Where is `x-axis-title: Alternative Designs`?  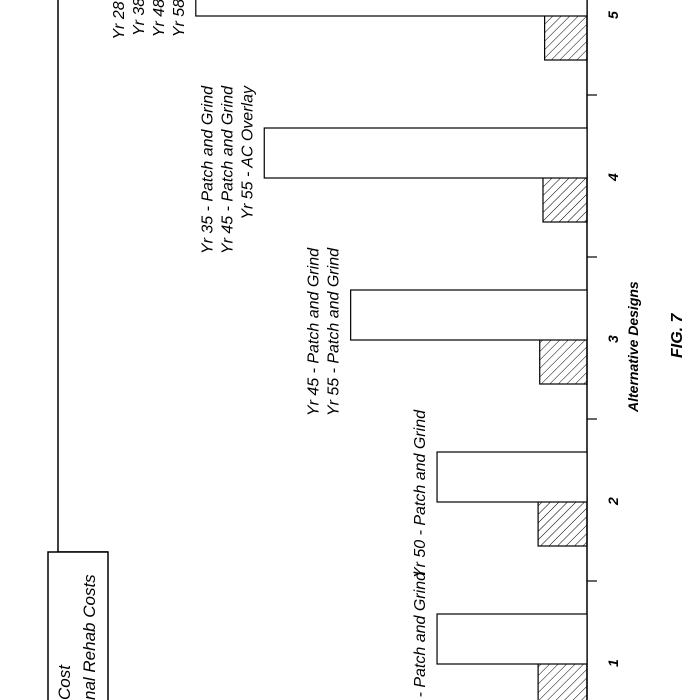
x-axis-title: Alternative Designs is located at coordinates (633, 347).